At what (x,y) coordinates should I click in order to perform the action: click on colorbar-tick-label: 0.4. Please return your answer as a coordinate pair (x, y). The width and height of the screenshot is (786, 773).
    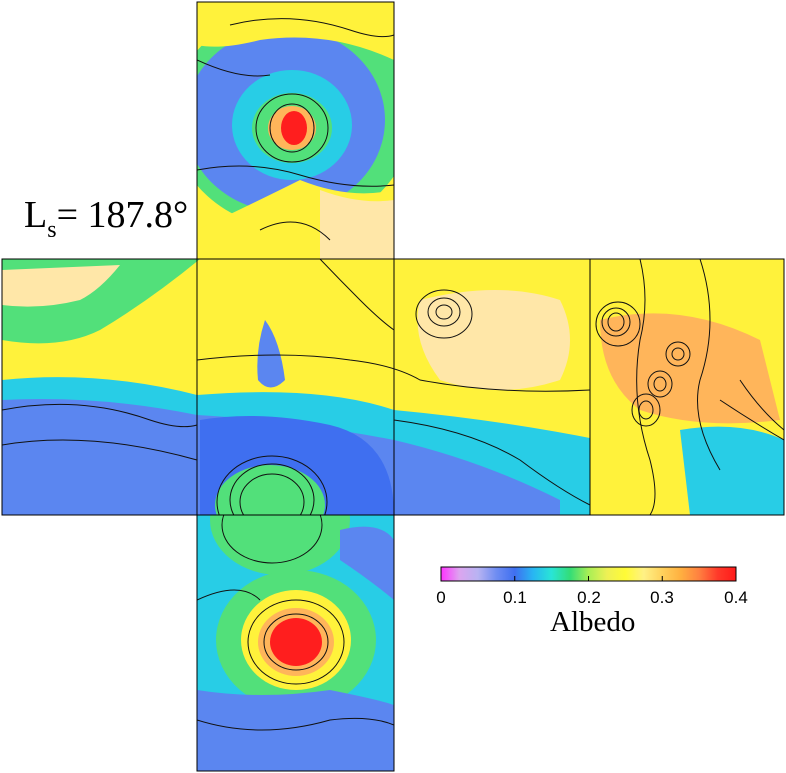
    Looking at the image, I should click on (736, 597).